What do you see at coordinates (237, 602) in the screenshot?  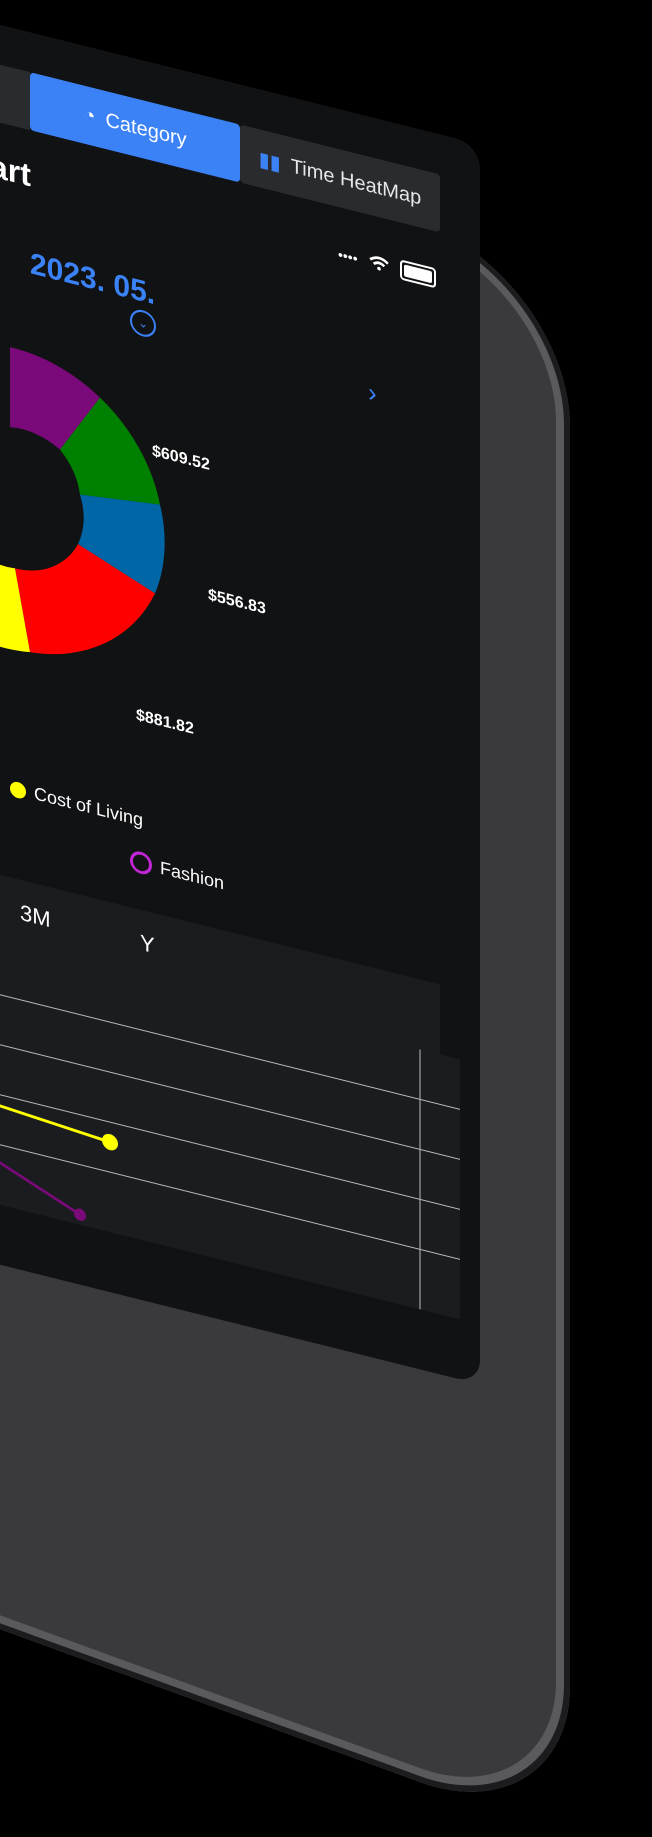 I see `value-label-blue: $556.83` at bounding box center [237, 602].